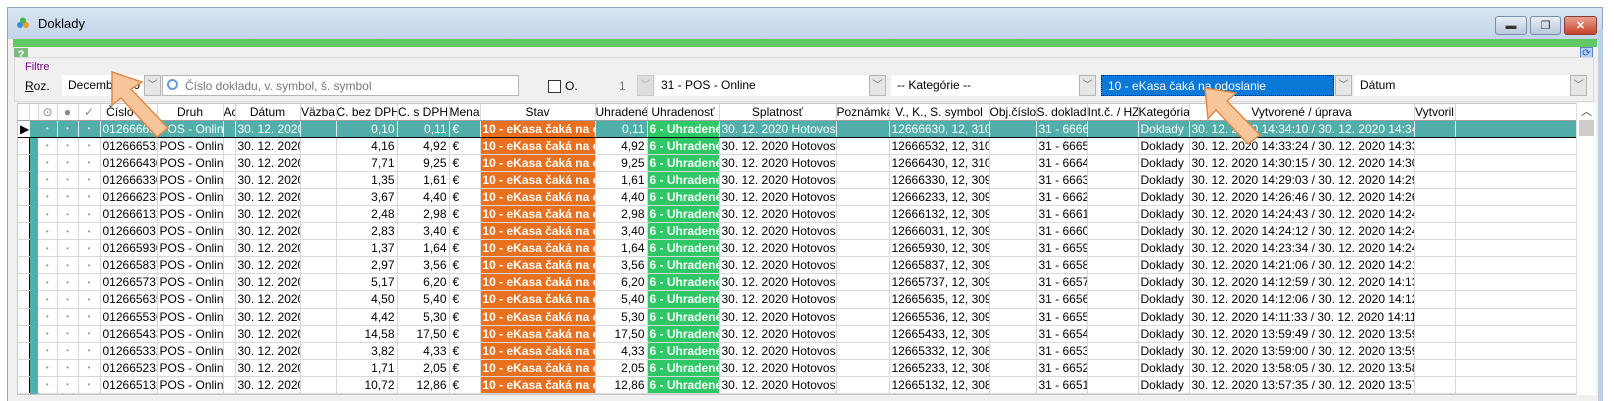 The image size is (1614, 401). Describe the element at coordinates (1511, 25) in the screenshot. I see `minimize-button: ▬` at that location.